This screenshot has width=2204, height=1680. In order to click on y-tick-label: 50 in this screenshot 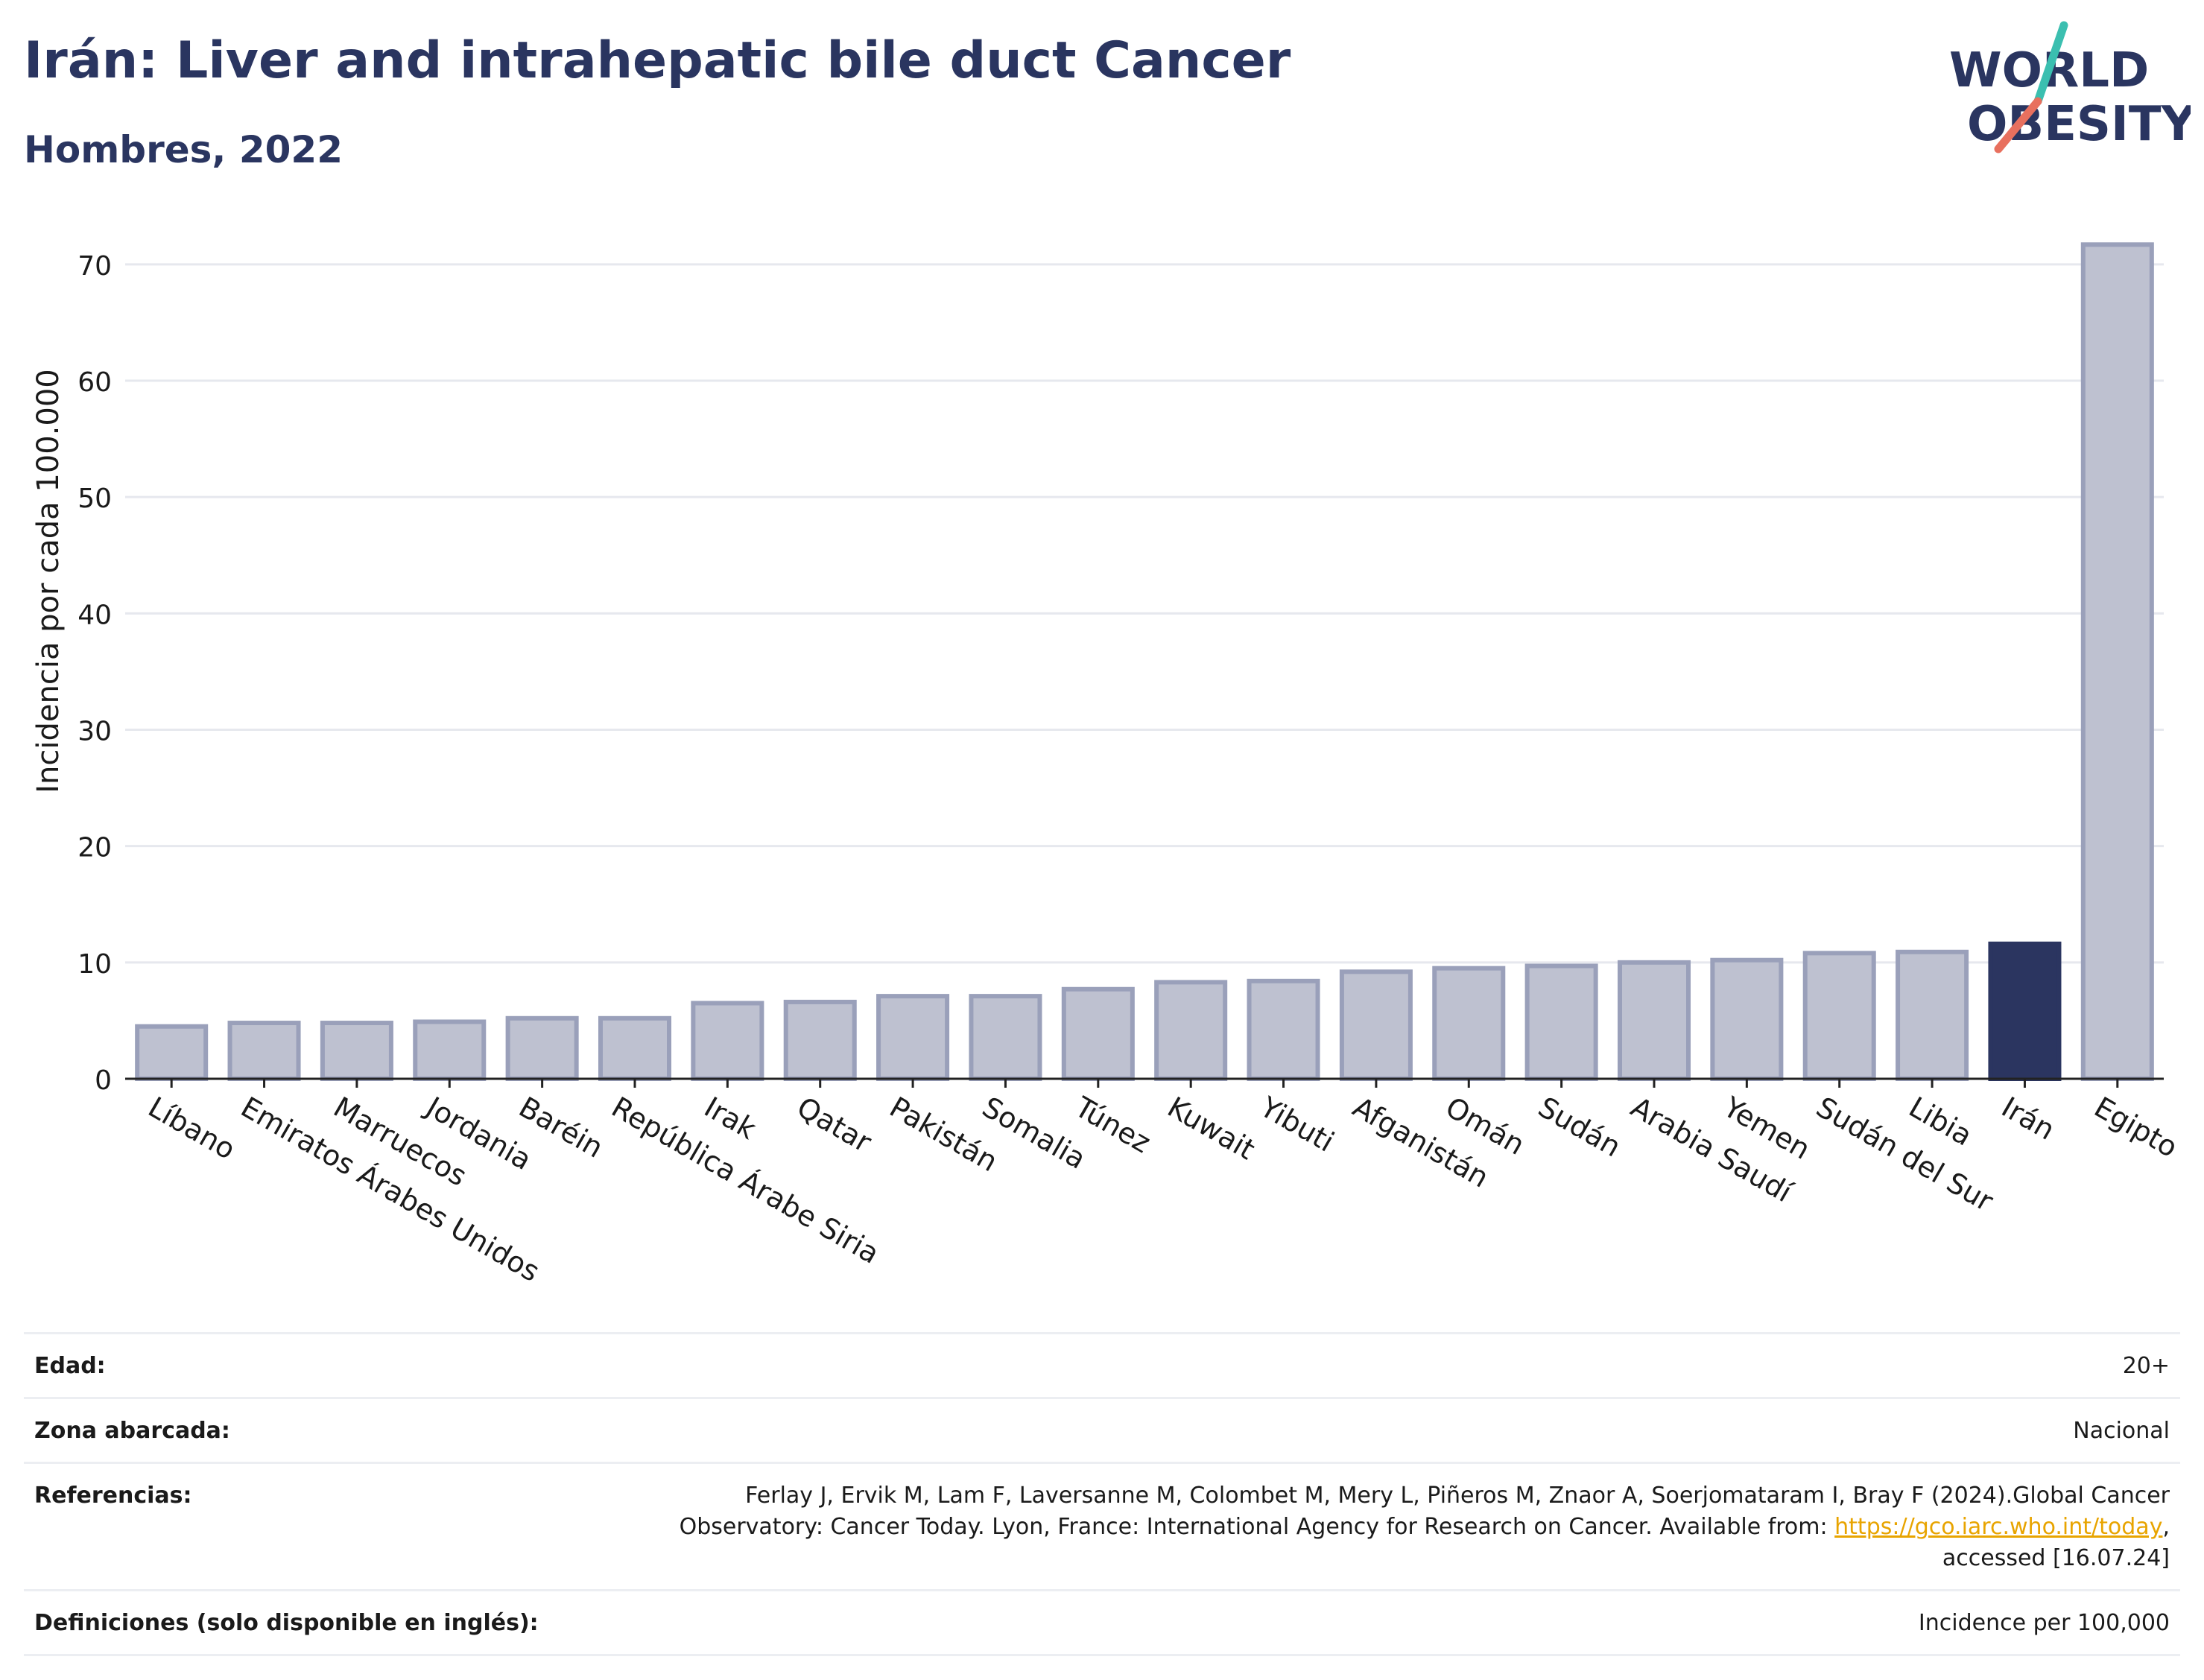, I will do `click(94, 499)`.